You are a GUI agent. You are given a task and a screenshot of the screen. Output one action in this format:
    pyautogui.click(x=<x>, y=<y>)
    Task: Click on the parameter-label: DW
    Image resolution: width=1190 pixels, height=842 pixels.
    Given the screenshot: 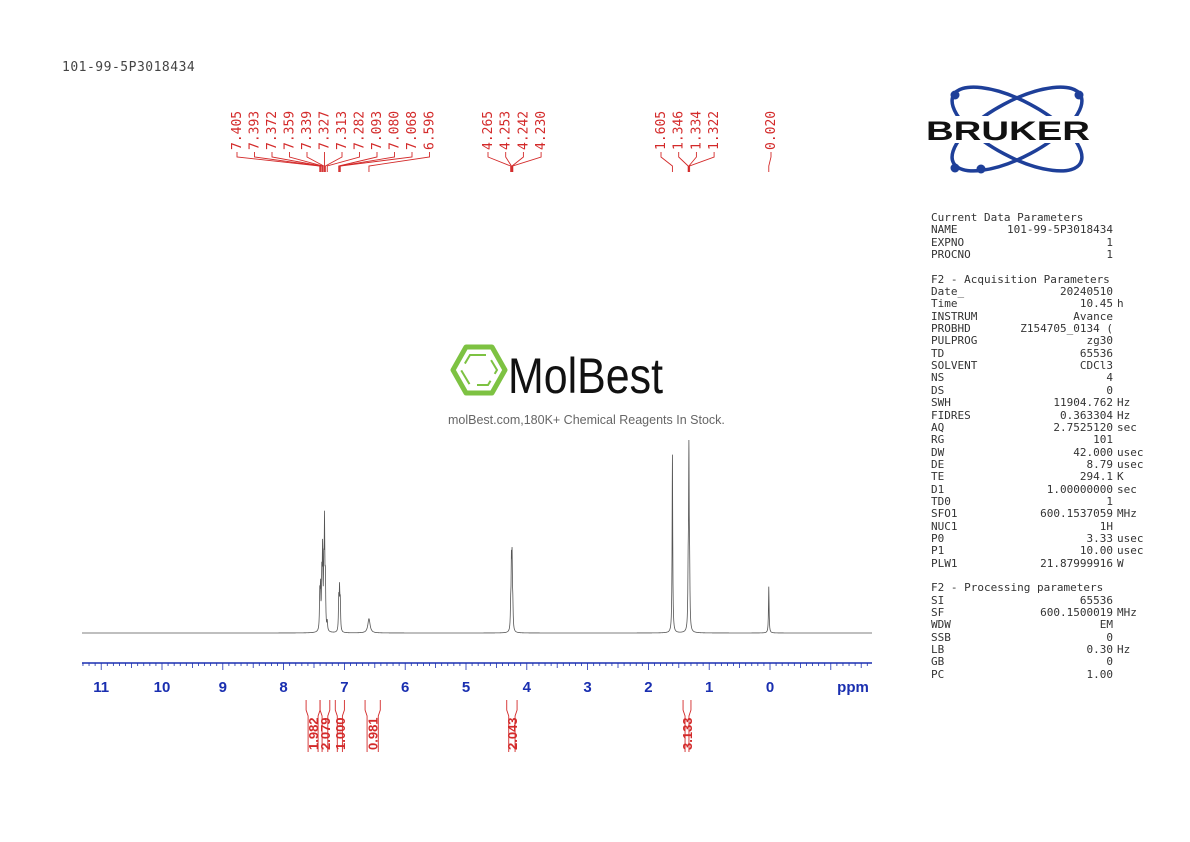 What is the action you would take?
    pyautogui.click(x=938, y=452)
    